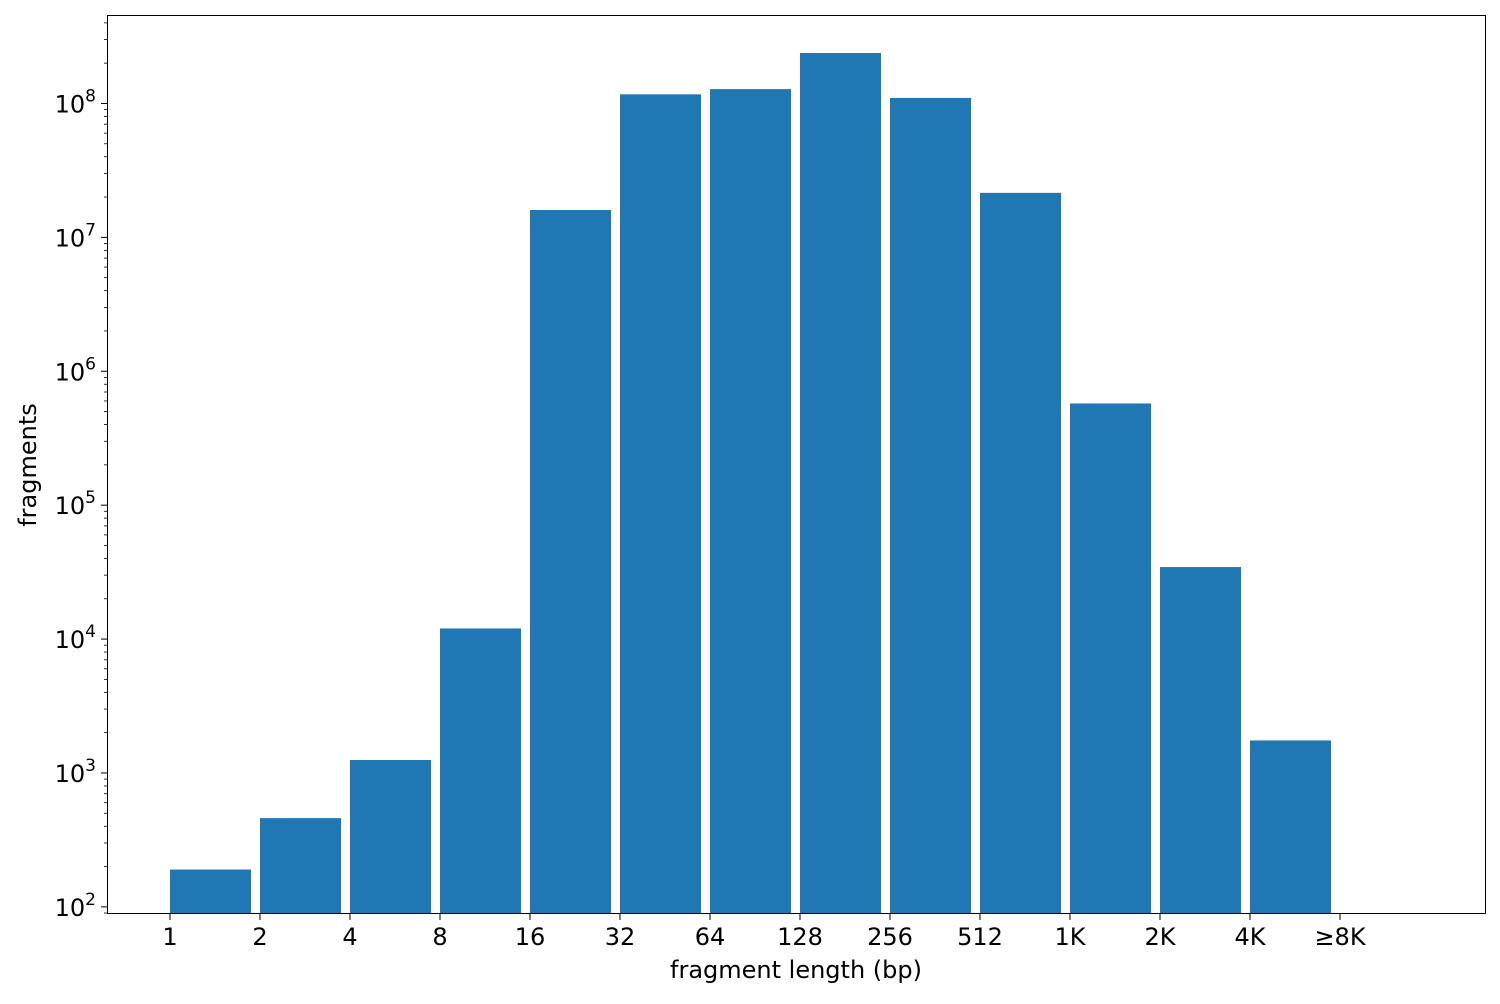  I want to click on x-tick-label: 1, so click(169, 937).